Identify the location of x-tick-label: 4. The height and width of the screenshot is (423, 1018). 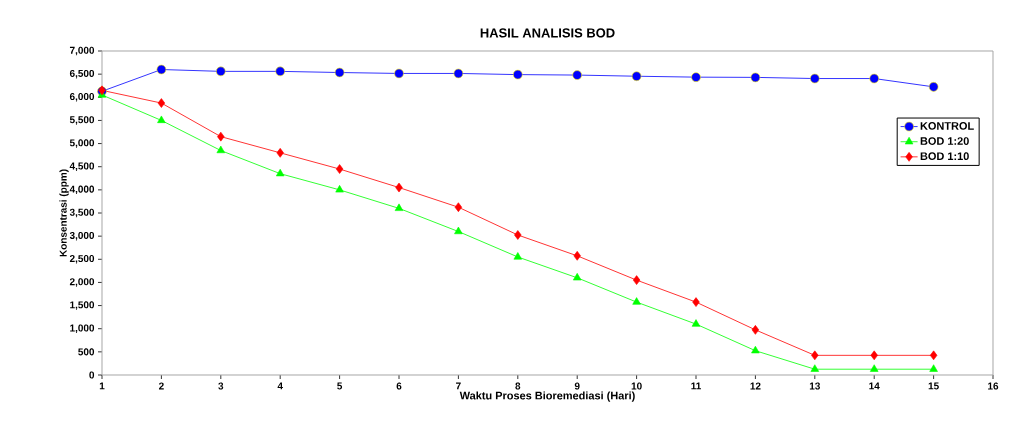
(280, 386).